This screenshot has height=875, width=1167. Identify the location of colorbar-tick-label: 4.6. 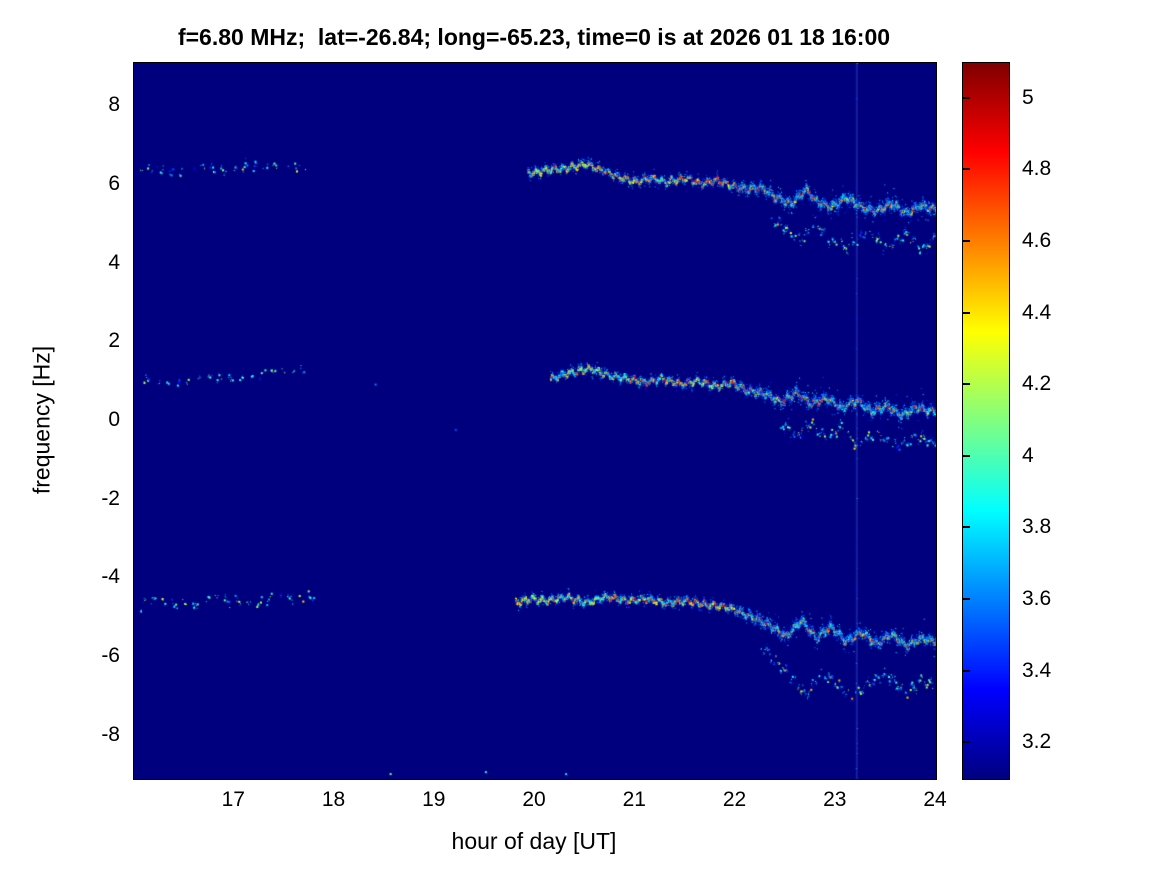
(1037, 240).